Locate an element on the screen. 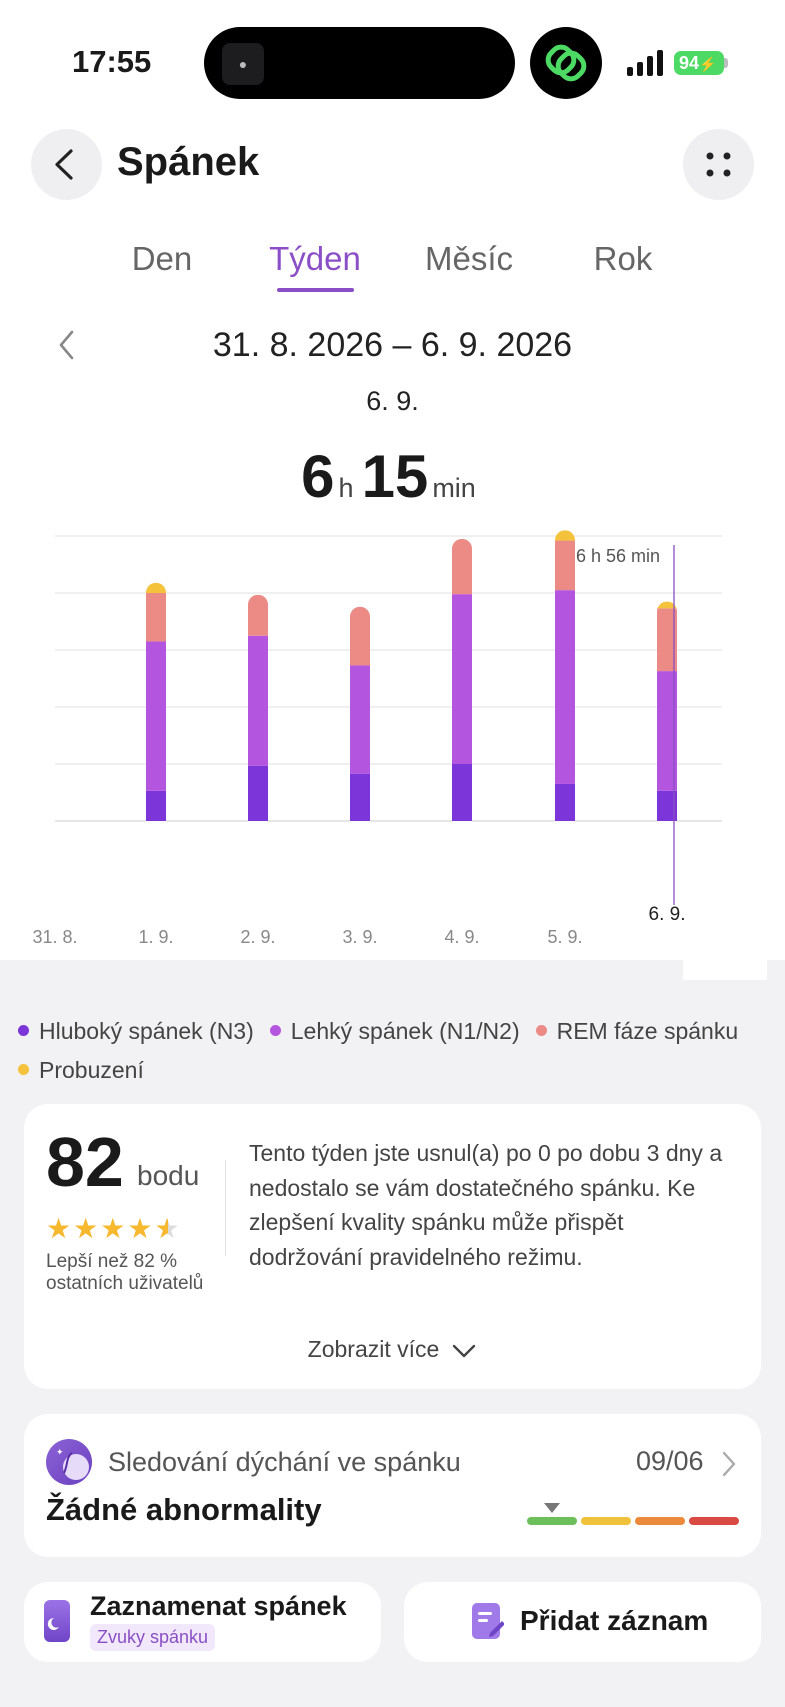  duration-minutes: 15 is located at coordinates (395, 476).